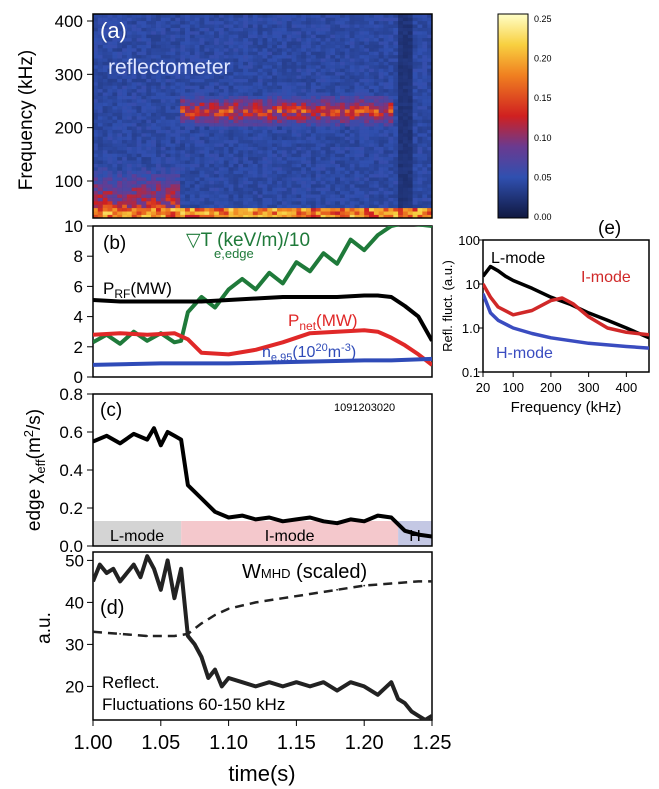 This screenshot has height=789, width=659. I want to click on panel-e-series-1-point, so click(588, 316).